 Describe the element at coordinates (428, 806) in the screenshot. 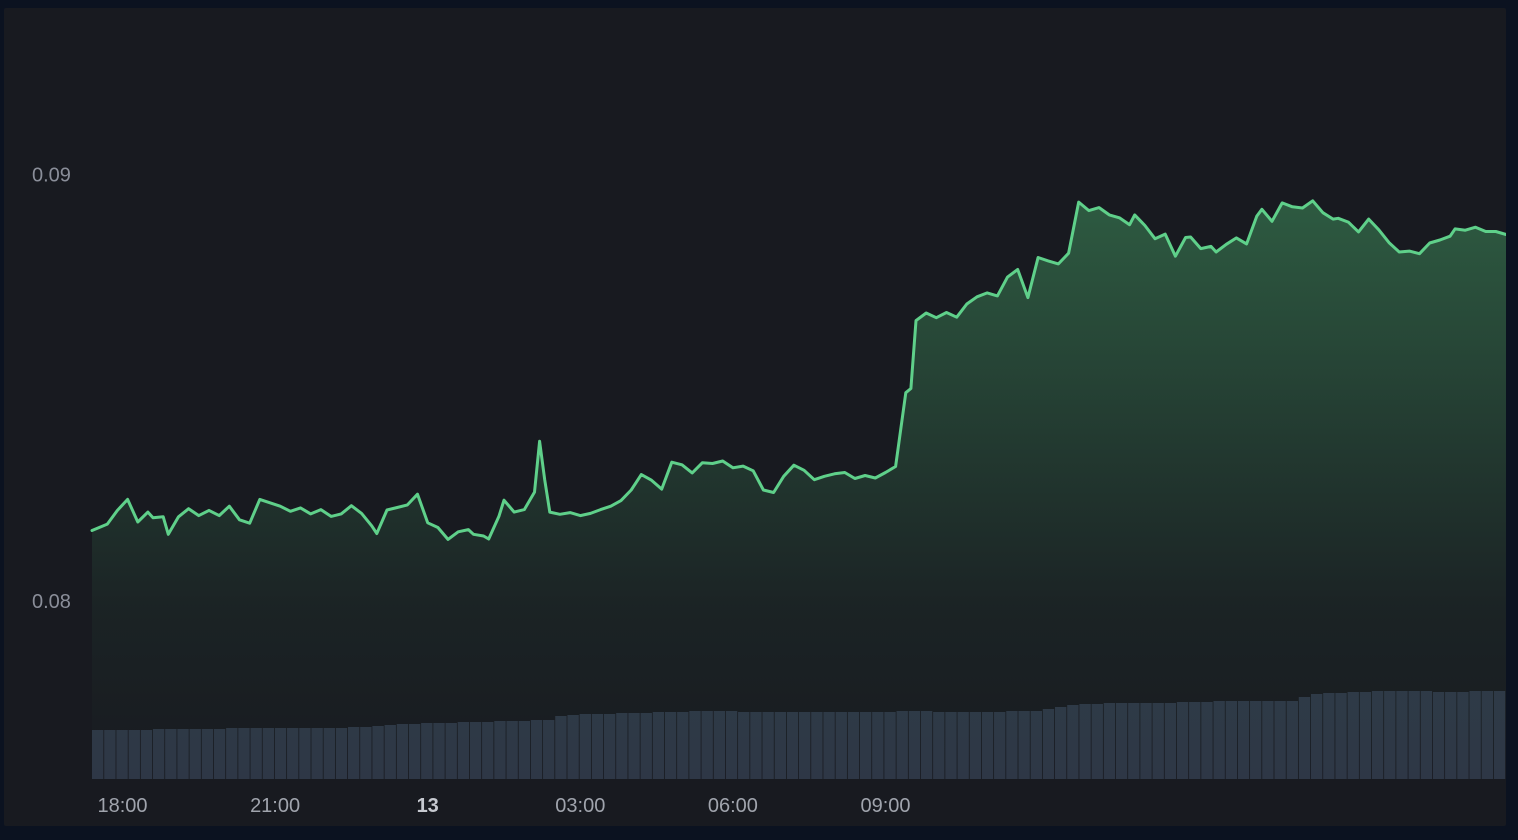

I see `x-tick-label: 13` at that location.